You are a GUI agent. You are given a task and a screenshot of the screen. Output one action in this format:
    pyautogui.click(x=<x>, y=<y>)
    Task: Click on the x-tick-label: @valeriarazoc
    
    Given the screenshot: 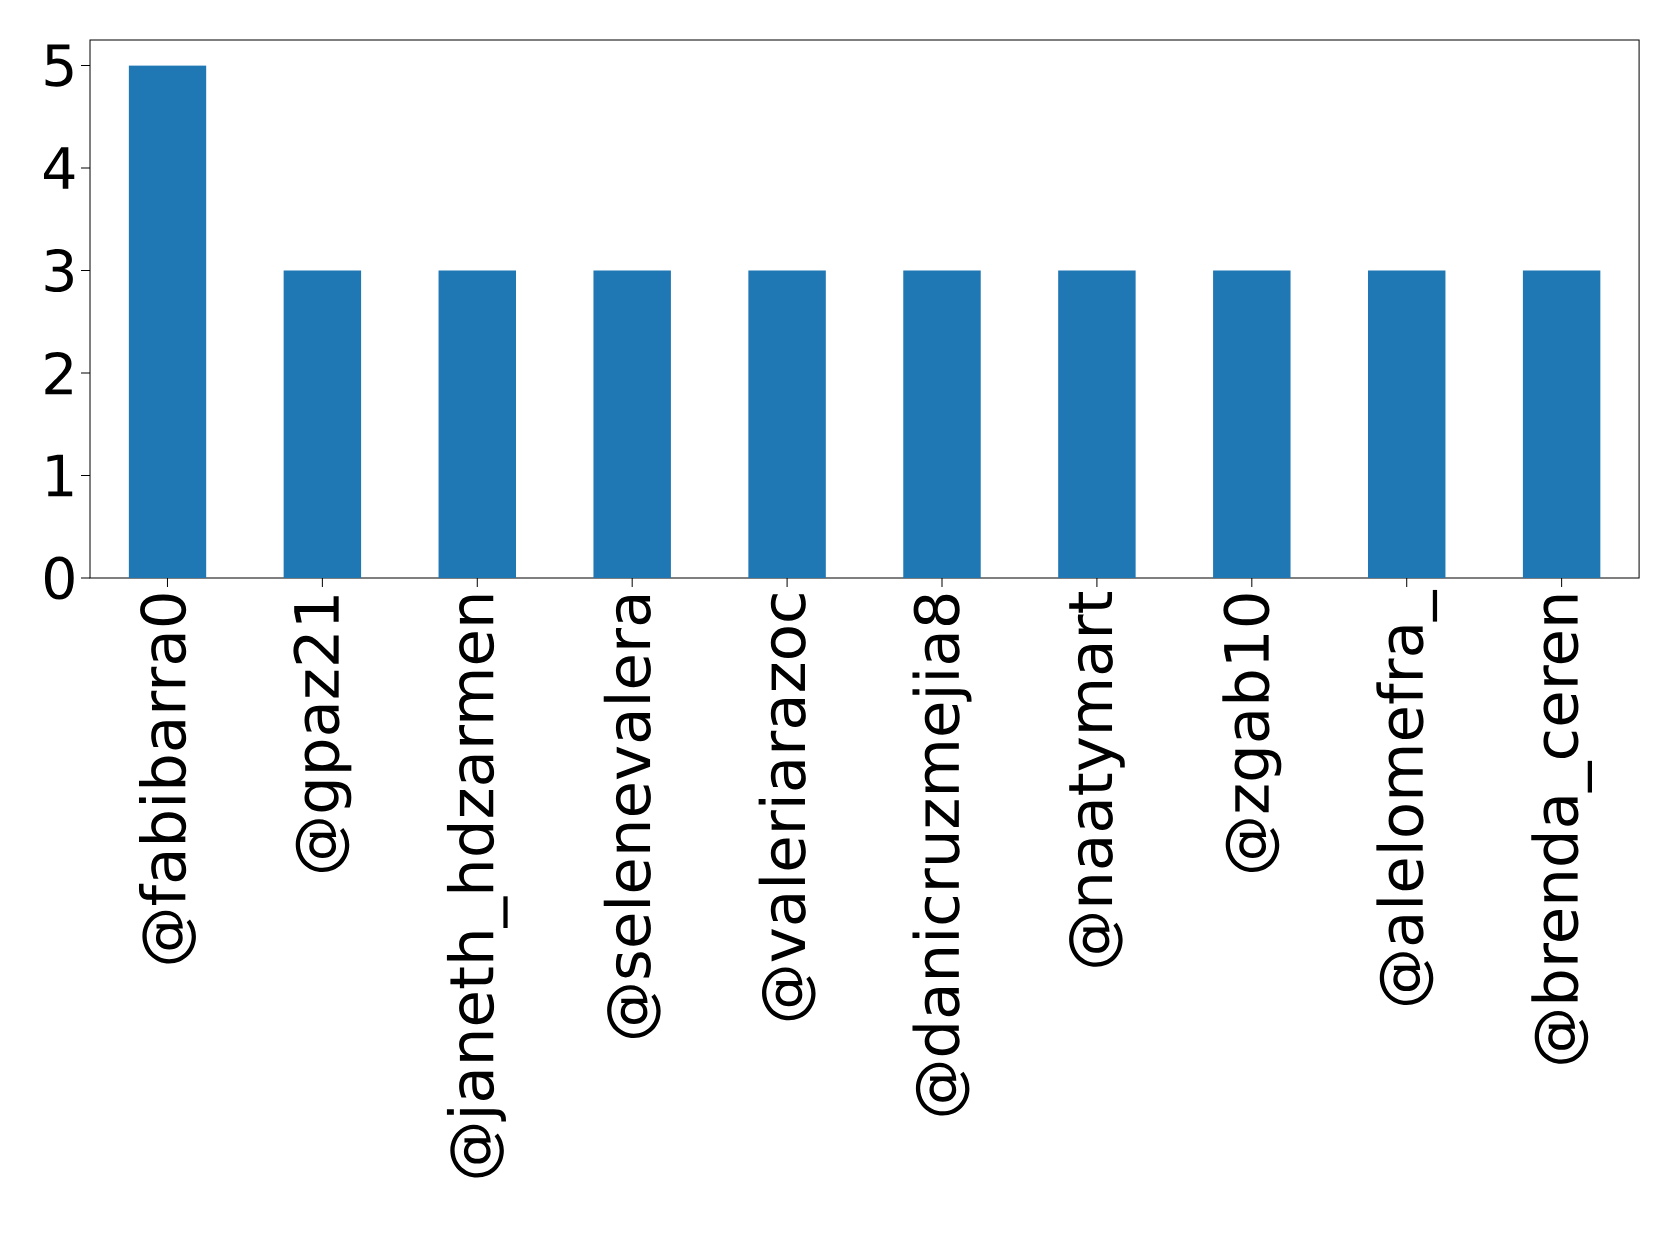 What is the action you would take?
    pyautogui.click(x=787, y=807)
    